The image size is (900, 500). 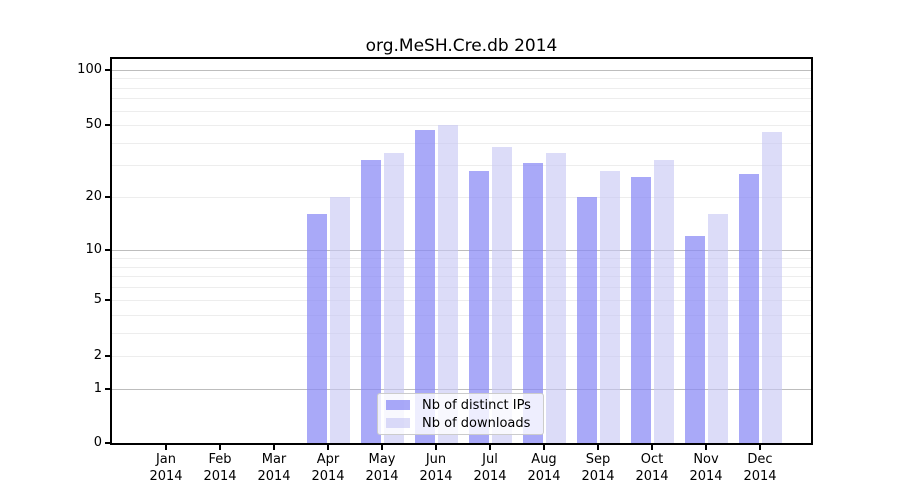 I want to click on x-tick-label: Feb 2014, so click(x=220, y=468).